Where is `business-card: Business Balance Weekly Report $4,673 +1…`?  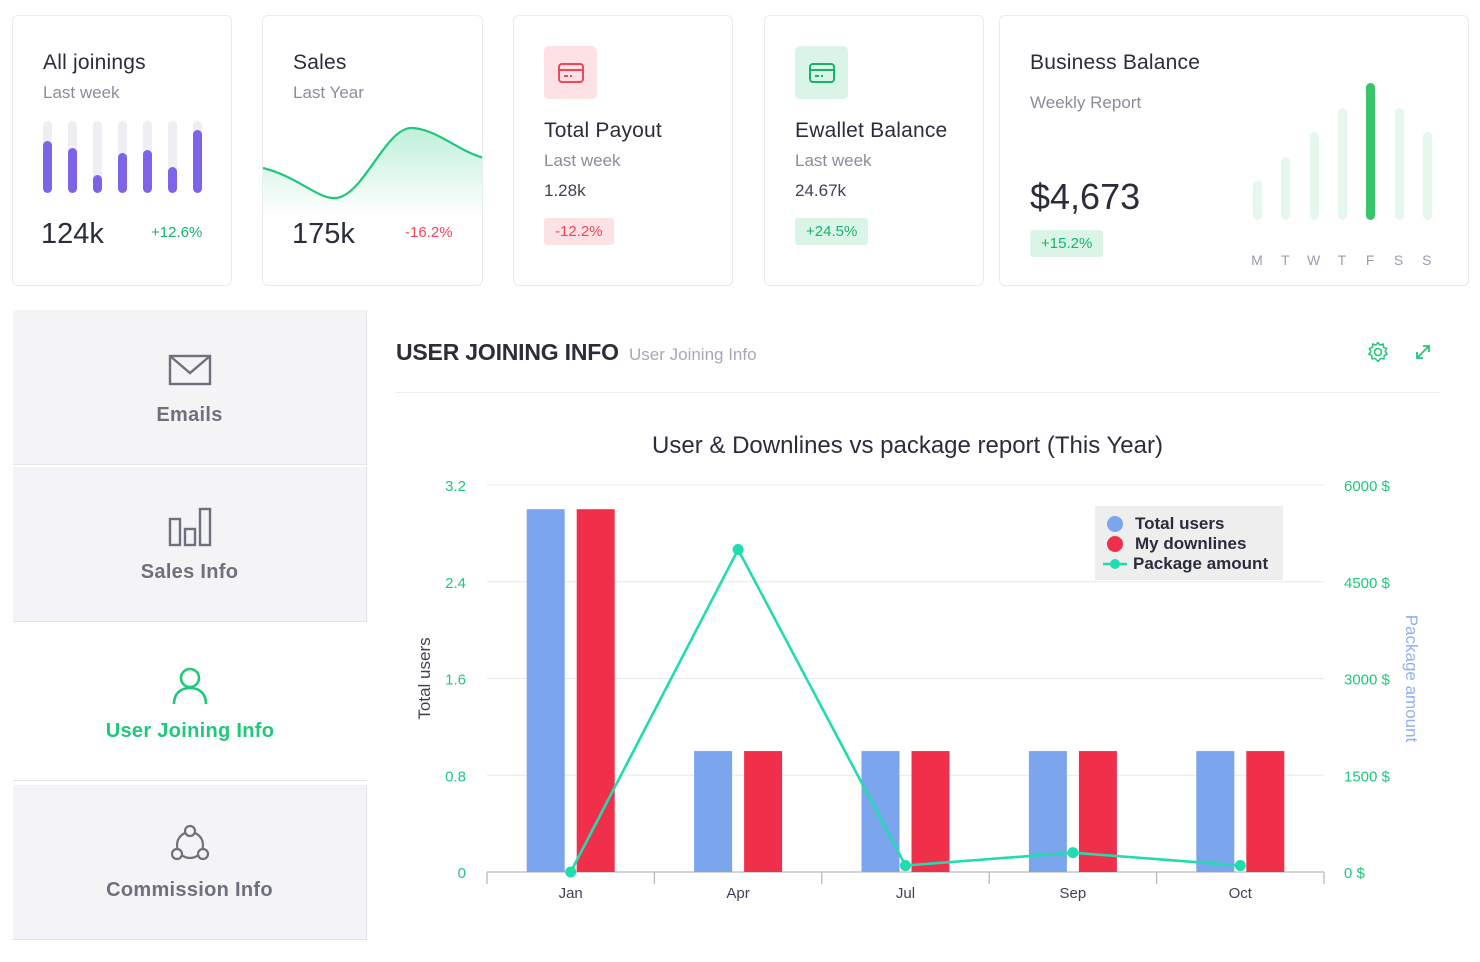
business-card: Business Balance Weekly Report $4,673 +1… is located at coordinates (1234, 150).